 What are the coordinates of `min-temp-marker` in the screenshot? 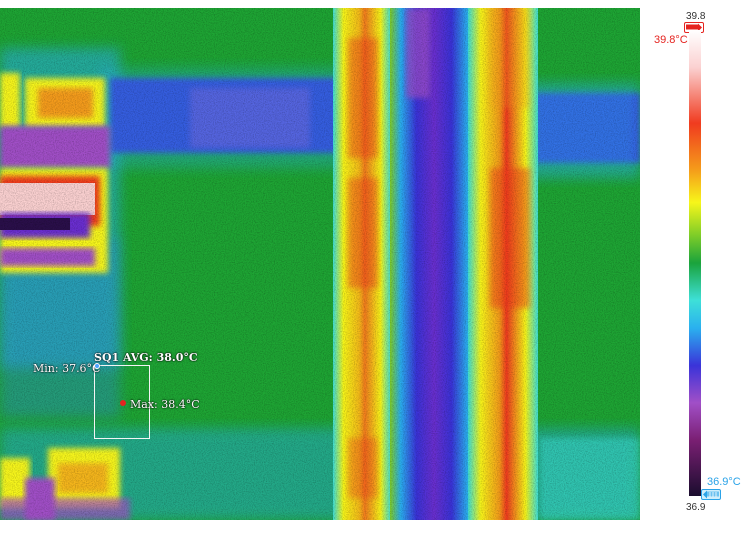 It's located at (711, 494).